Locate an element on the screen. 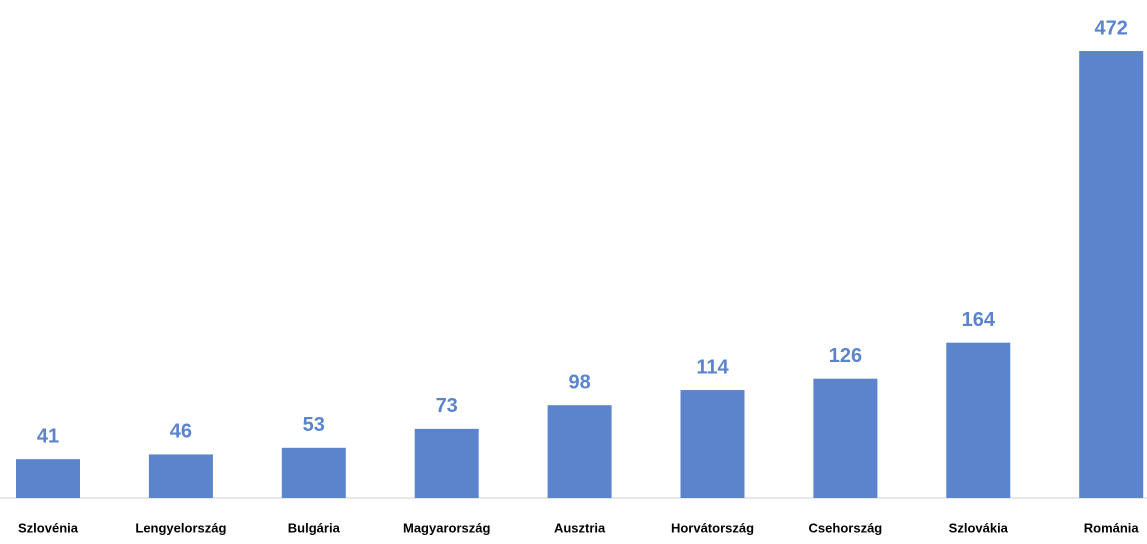 The width and height of the screenshot is (1147, 544). x-tick-label: Szlovákia is located at coordinates (979, 527).